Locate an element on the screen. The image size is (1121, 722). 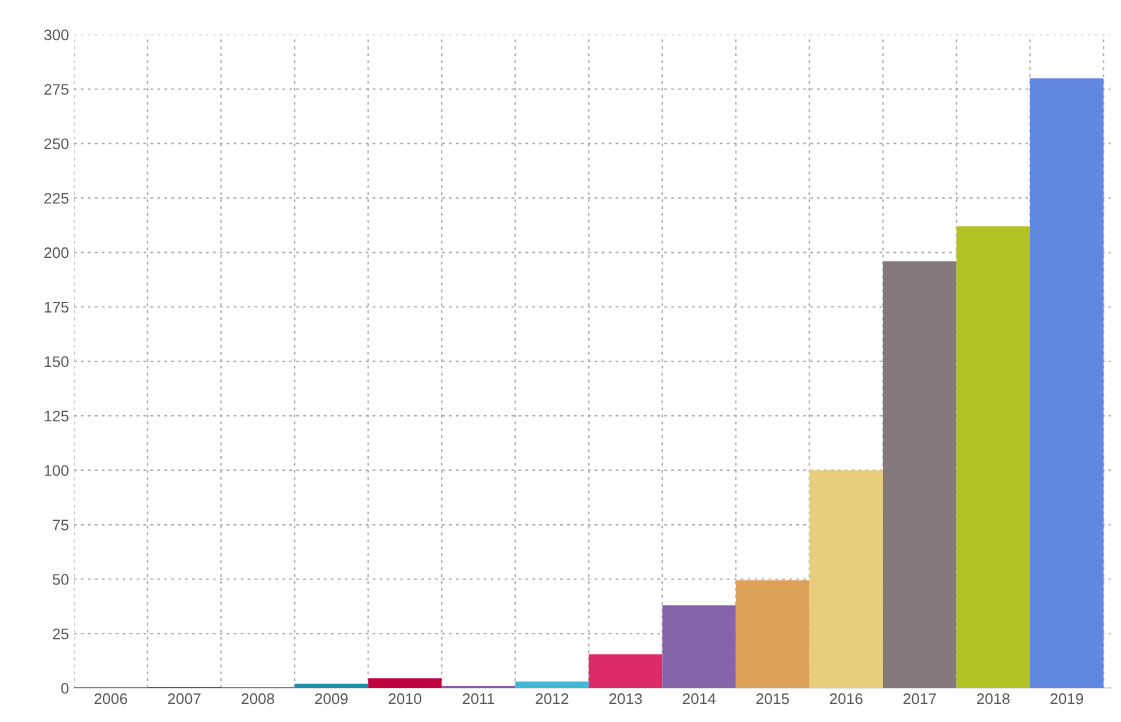
y-tick-label: 200 is located at coordinates (56, 253).